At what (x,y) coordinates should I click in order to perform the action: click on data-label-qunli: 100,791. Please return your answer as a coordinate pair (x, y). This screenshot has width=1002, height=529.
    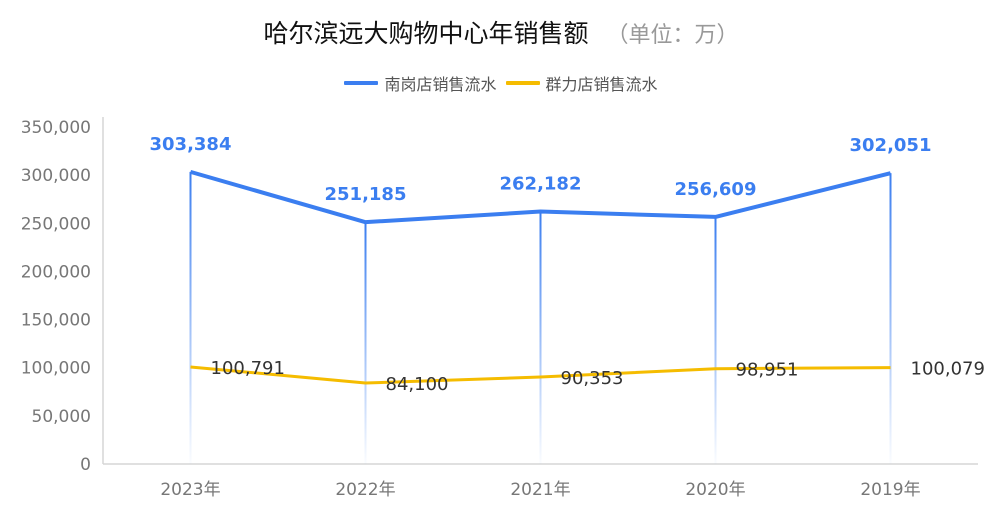
    Looking at the image, I should click on (248, 368).